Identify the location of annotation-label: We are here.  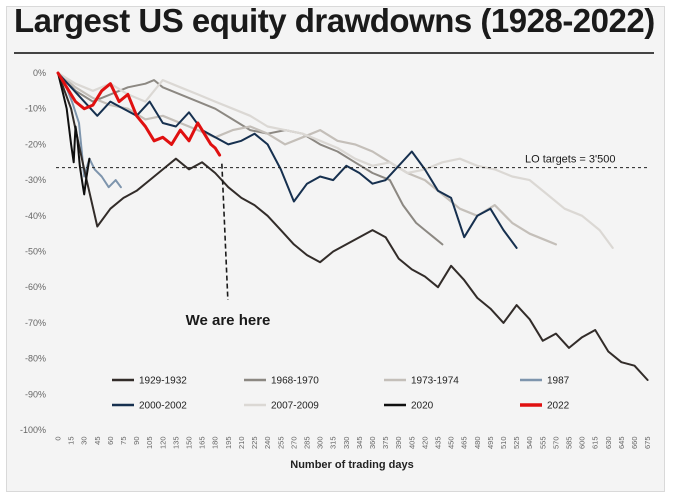
(228, 320).